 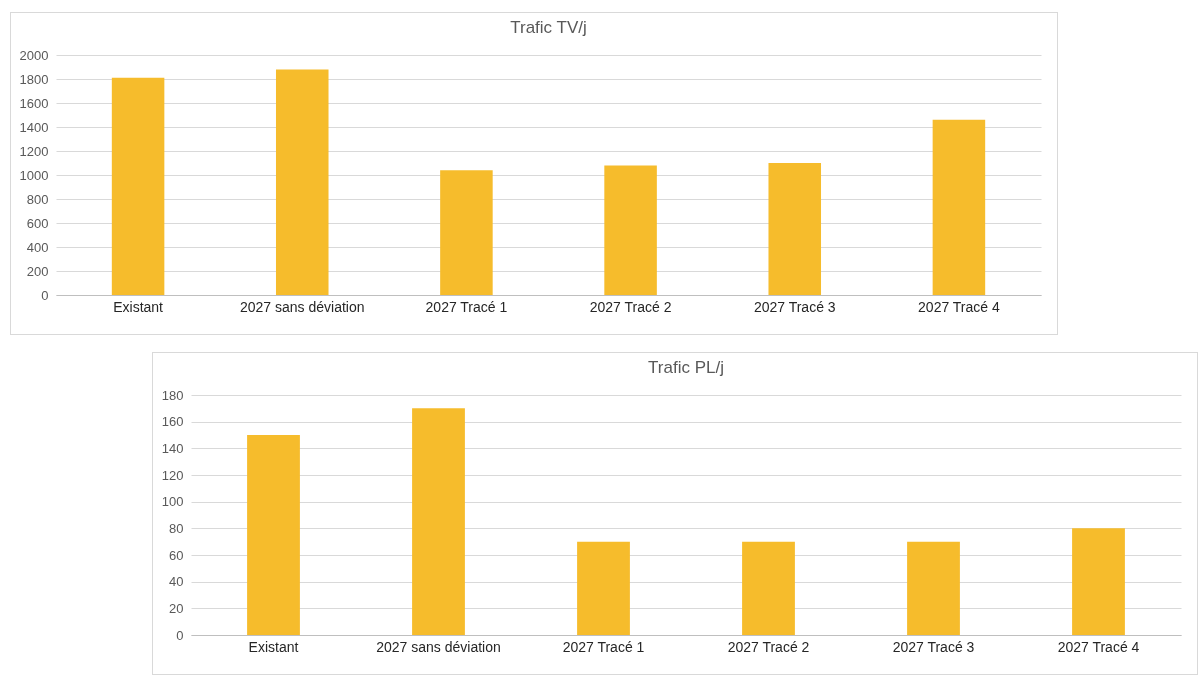 What do you see at coordinates (176, 528) in the screenshot?
I see `y-tick-label: 80` at bounding box center [176, 528].